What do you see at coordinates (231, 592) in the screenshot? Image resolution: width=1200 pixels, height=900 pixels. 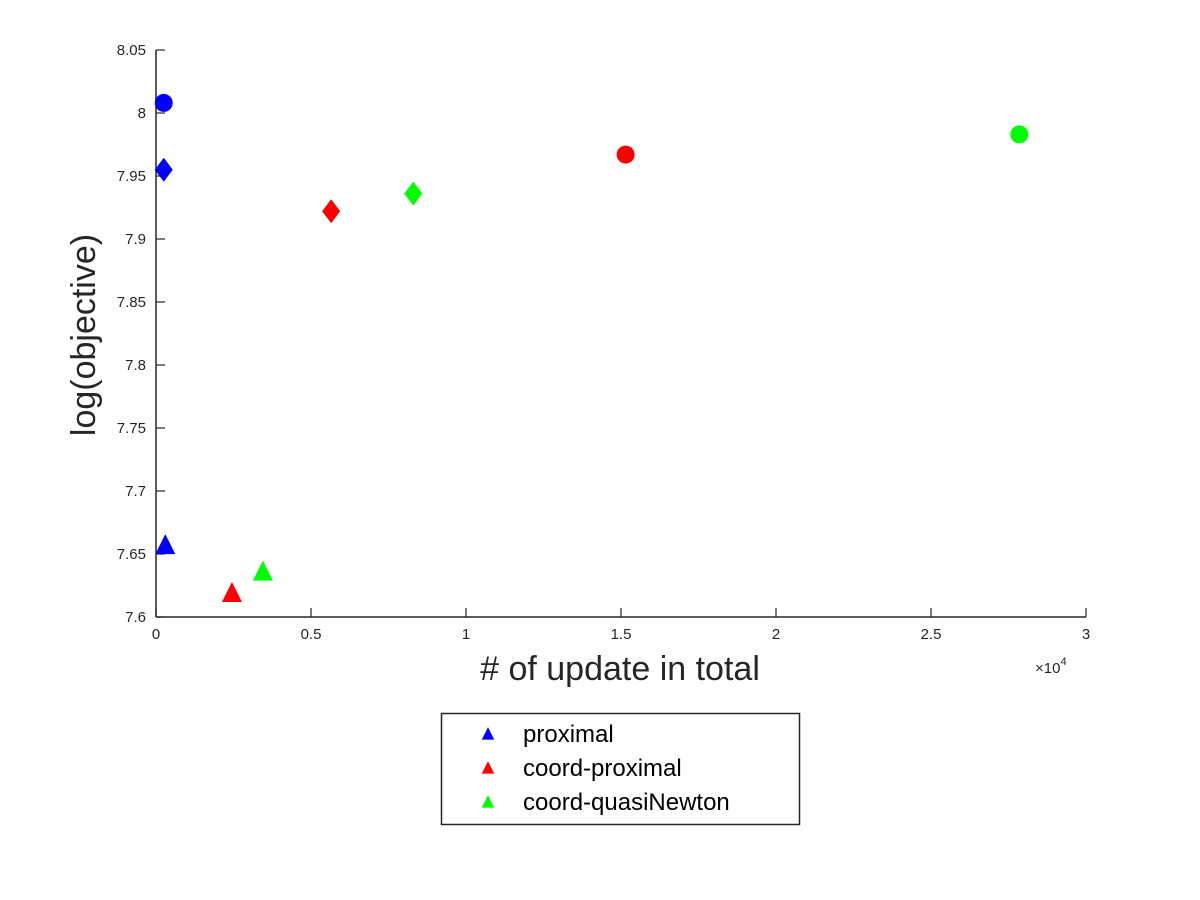 I see `data-point-coord-proximal-triangle` at bounding box center [231, 592].